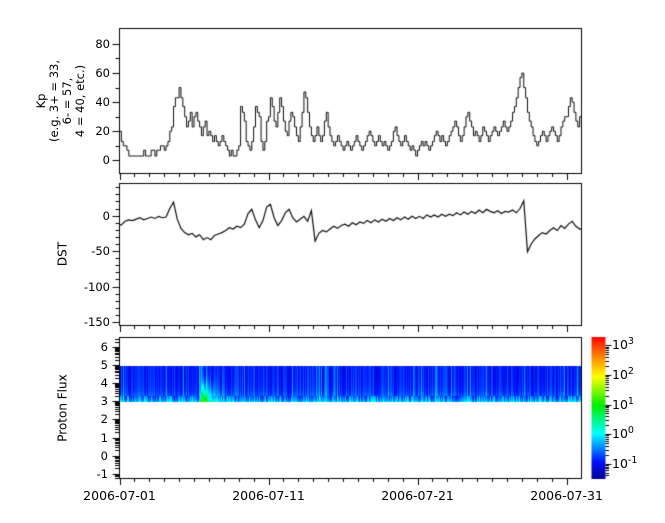 This screenshot has width=665, height=523. I want to click on dst-axis-title: DST, so click(62, 254).